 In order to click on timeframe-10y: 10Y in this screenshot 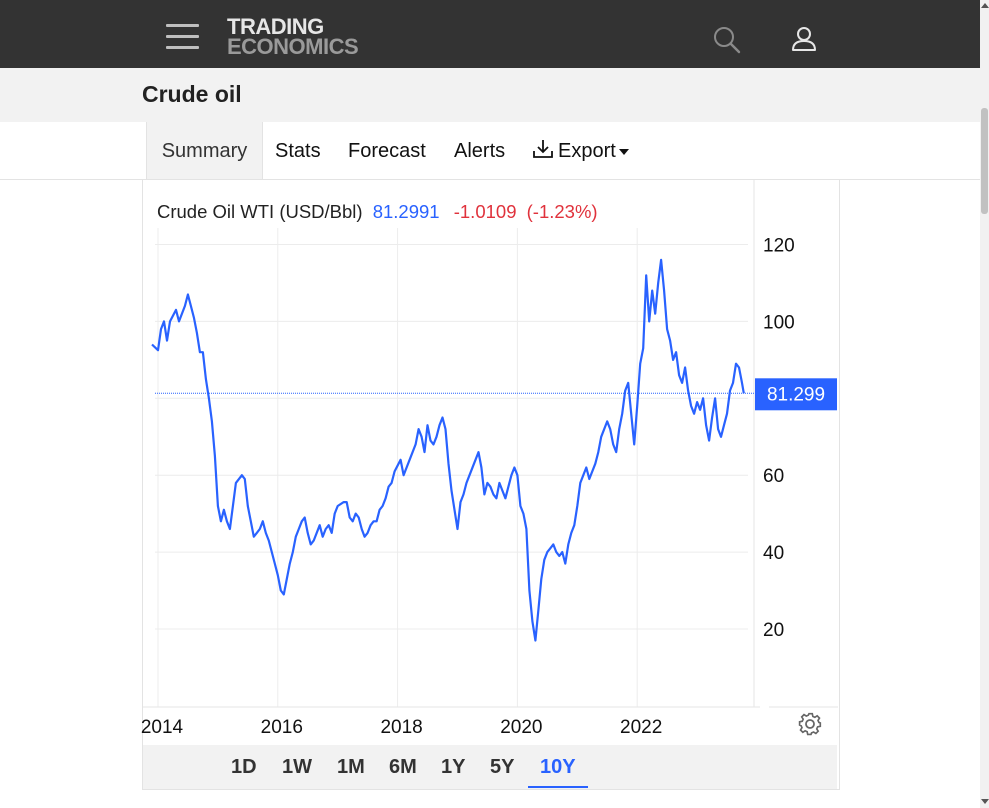, I will do `click(558, 767)`.